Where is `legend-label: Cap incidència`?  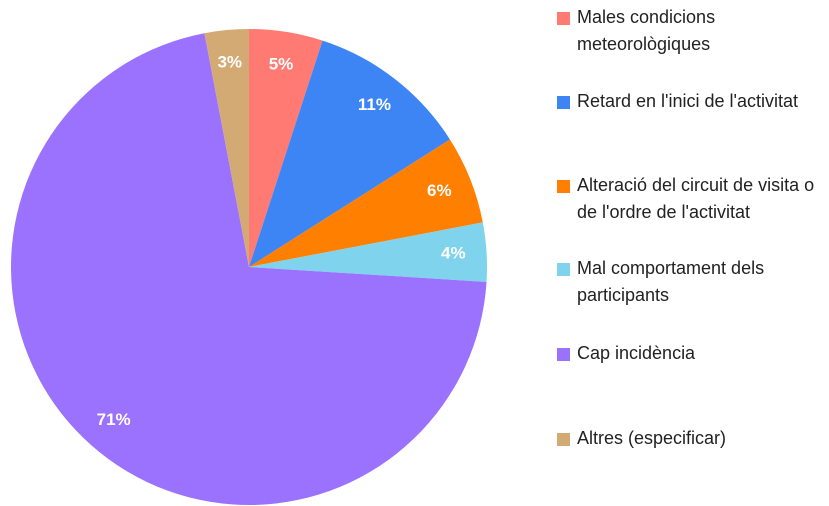 legend-label: Cap incidència is located at coordinates (636, 353).